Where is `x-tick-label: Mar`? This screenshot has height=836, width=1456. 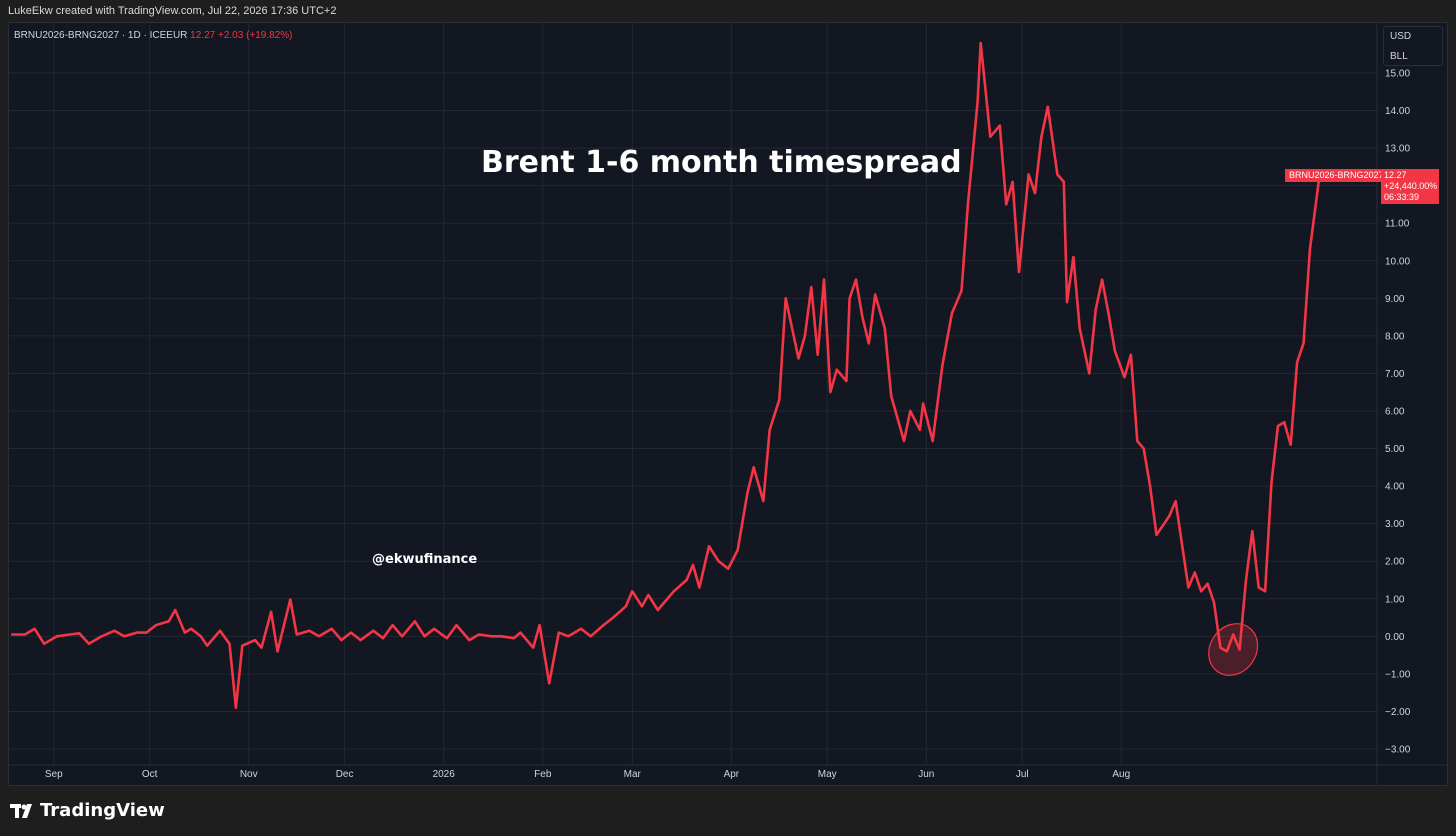 x-tick-label: Mar is located at coordinates (633, 774).